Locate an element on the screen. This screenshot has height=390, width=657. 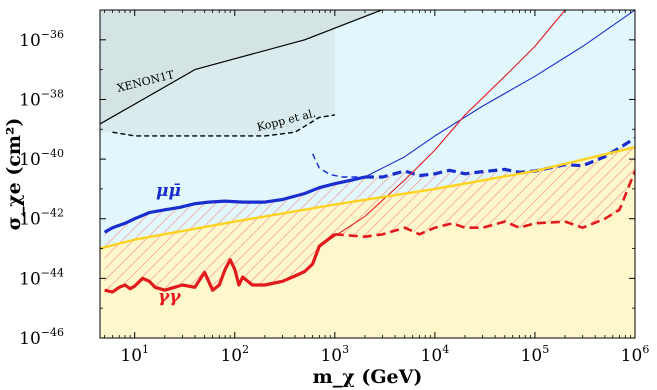
x-tick-exponent: 5 is located at coordinates (545, 349).